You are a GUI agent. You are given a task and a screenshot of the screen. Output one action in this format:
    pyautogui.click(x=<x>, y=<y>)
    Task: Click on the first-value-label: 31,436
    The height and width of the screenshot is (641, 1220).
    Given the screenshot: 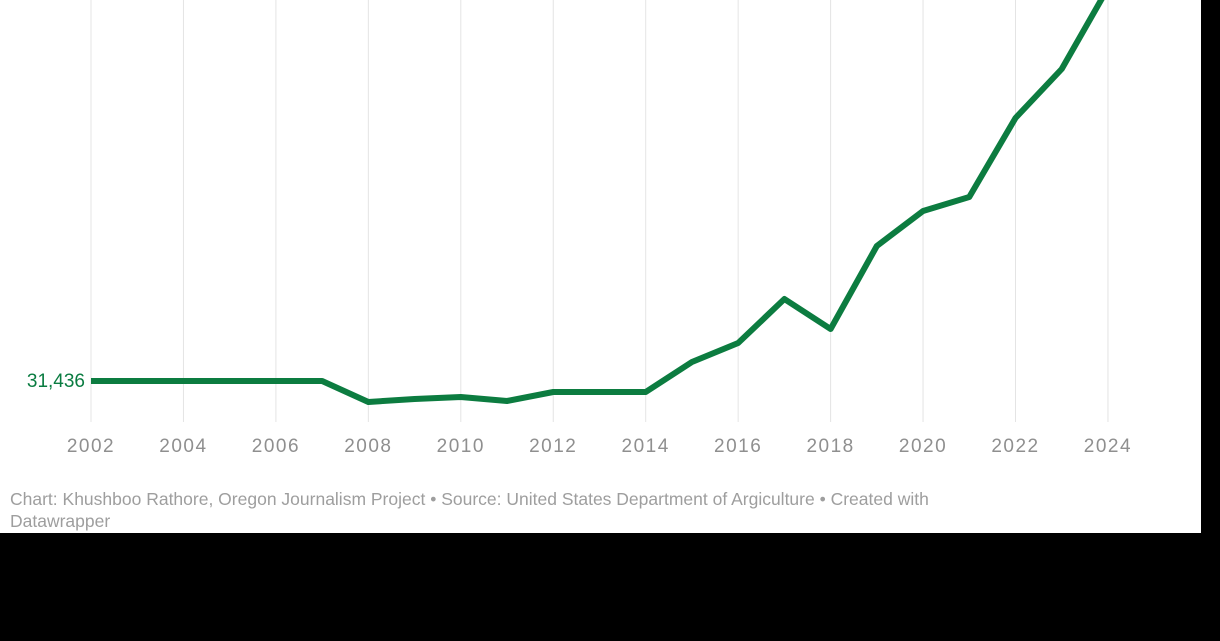 What is the action you would take?
    pyautogui.click(x=55, y=381)
    